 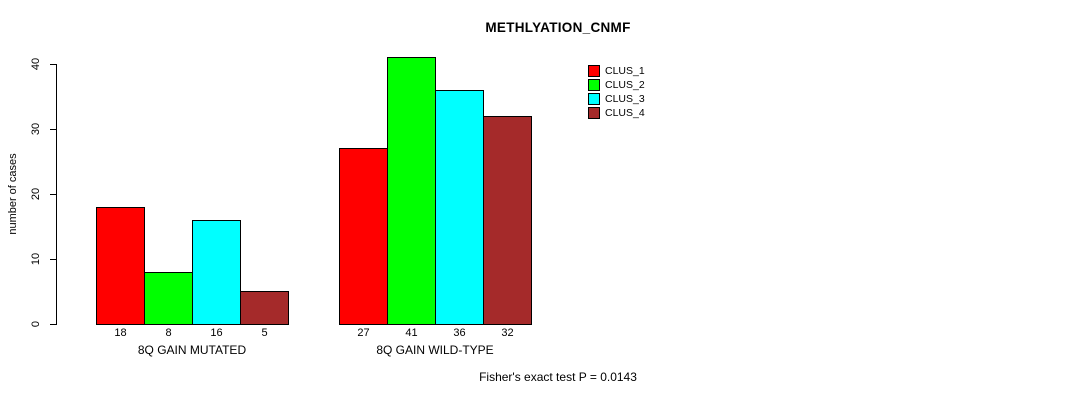 I want to click on bar-value-label: 27, so click(x=363, y=333).